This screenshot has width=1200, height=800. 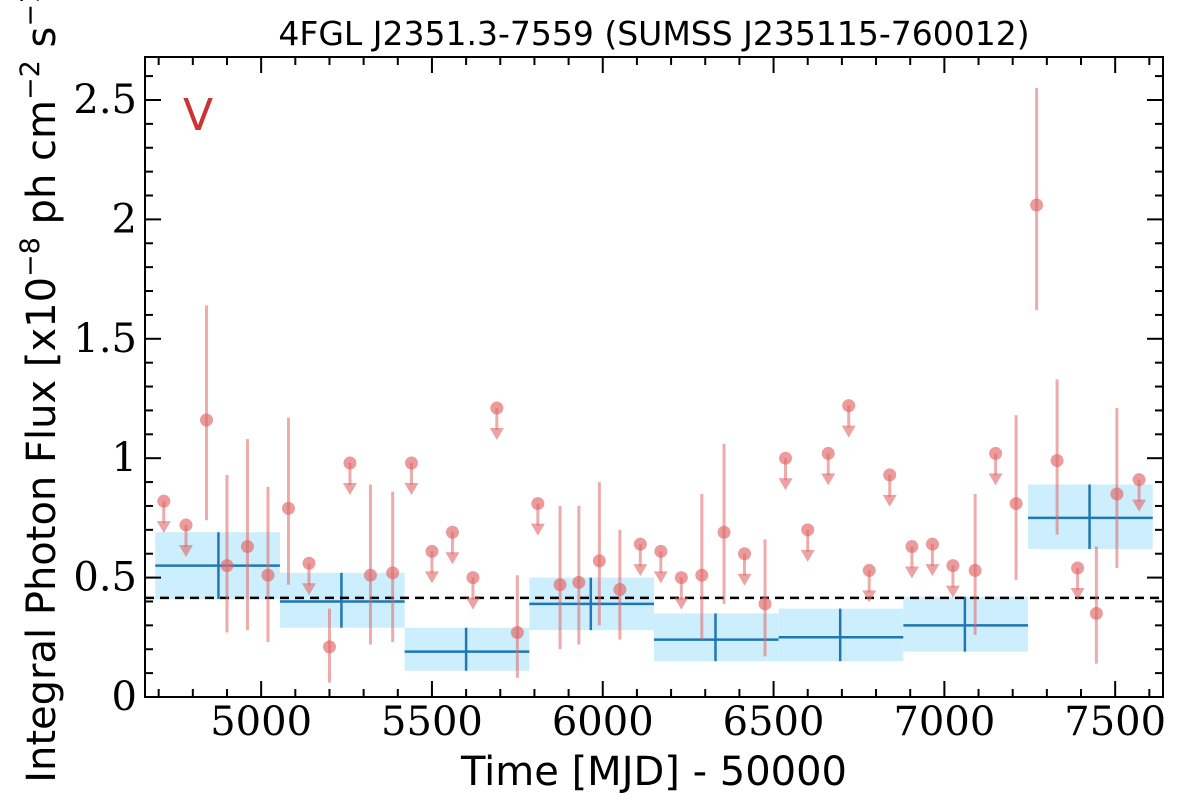 I want to click on y-axis-exponent: −8, so click(x=30, y=257).